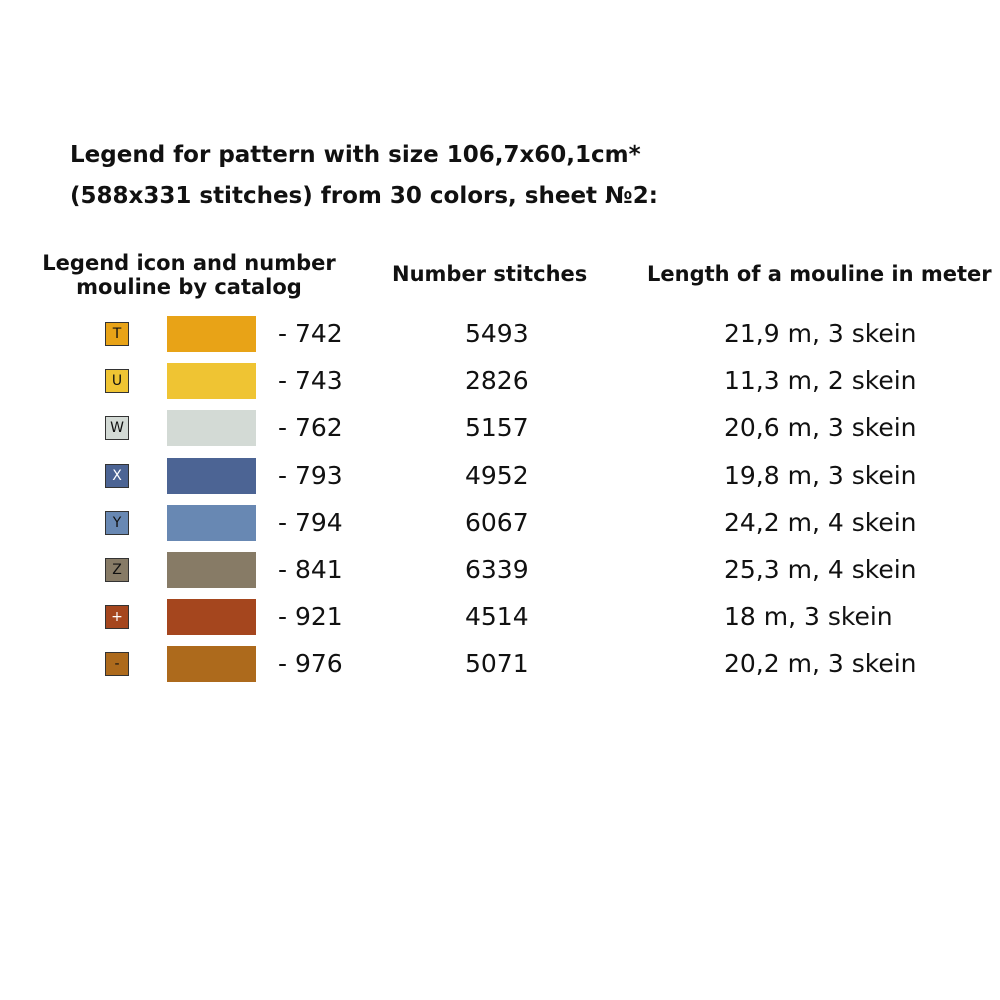  Describe the element at coordinates (117, 569) in the screenshot. I see `legend-symbol-icon: Z` at that location.